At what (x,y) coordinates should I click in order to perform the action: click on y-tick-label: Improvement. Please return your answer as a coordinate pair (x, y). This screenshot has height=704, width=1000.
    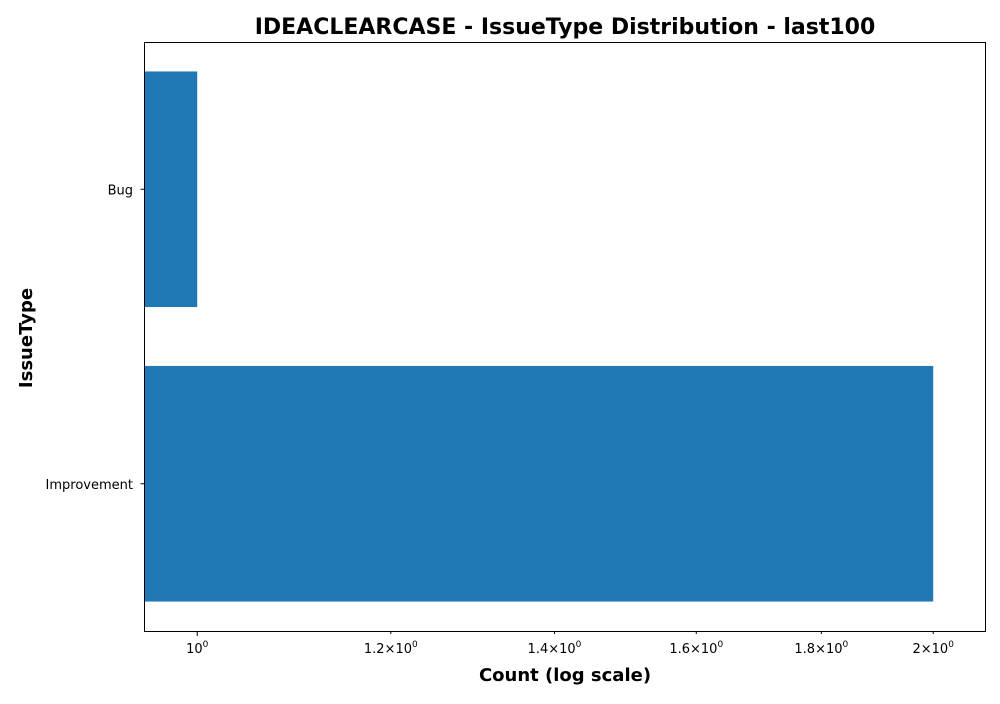
    Looking at the image, I should click on (89, 485).